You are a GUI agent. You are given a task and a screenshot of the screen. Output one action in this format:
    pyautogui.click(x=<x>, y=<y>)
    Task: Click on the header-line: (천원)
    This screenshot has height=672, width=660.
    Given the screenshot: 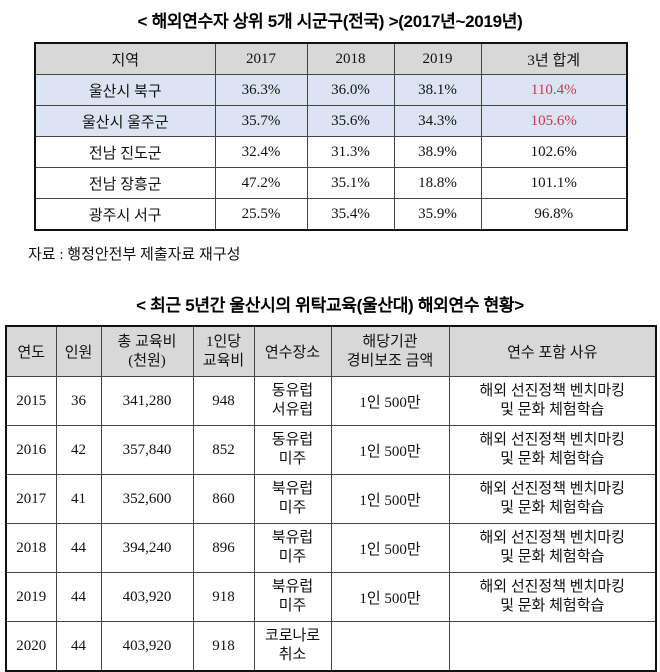 What is the action you would take?
    pyautogui.click(x=147, y=360)
    